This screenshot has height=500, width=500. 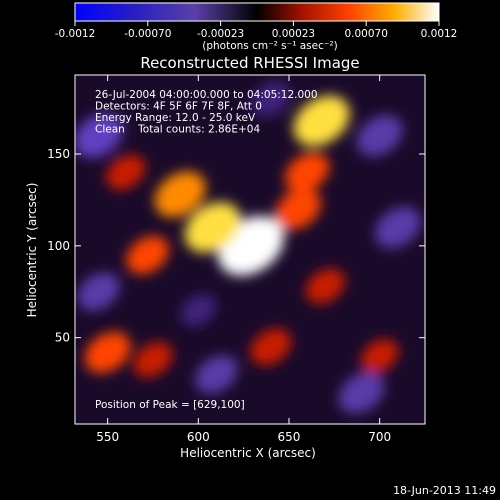 I want to click on colorbar-tick-label: -0.00070, so click(x=147, y=34).